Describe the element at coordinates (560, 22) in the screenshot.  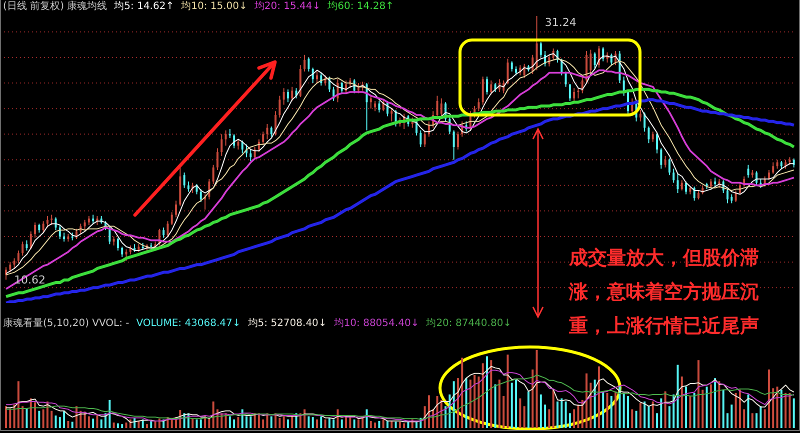
I see `annotation: 31.24` at that location.